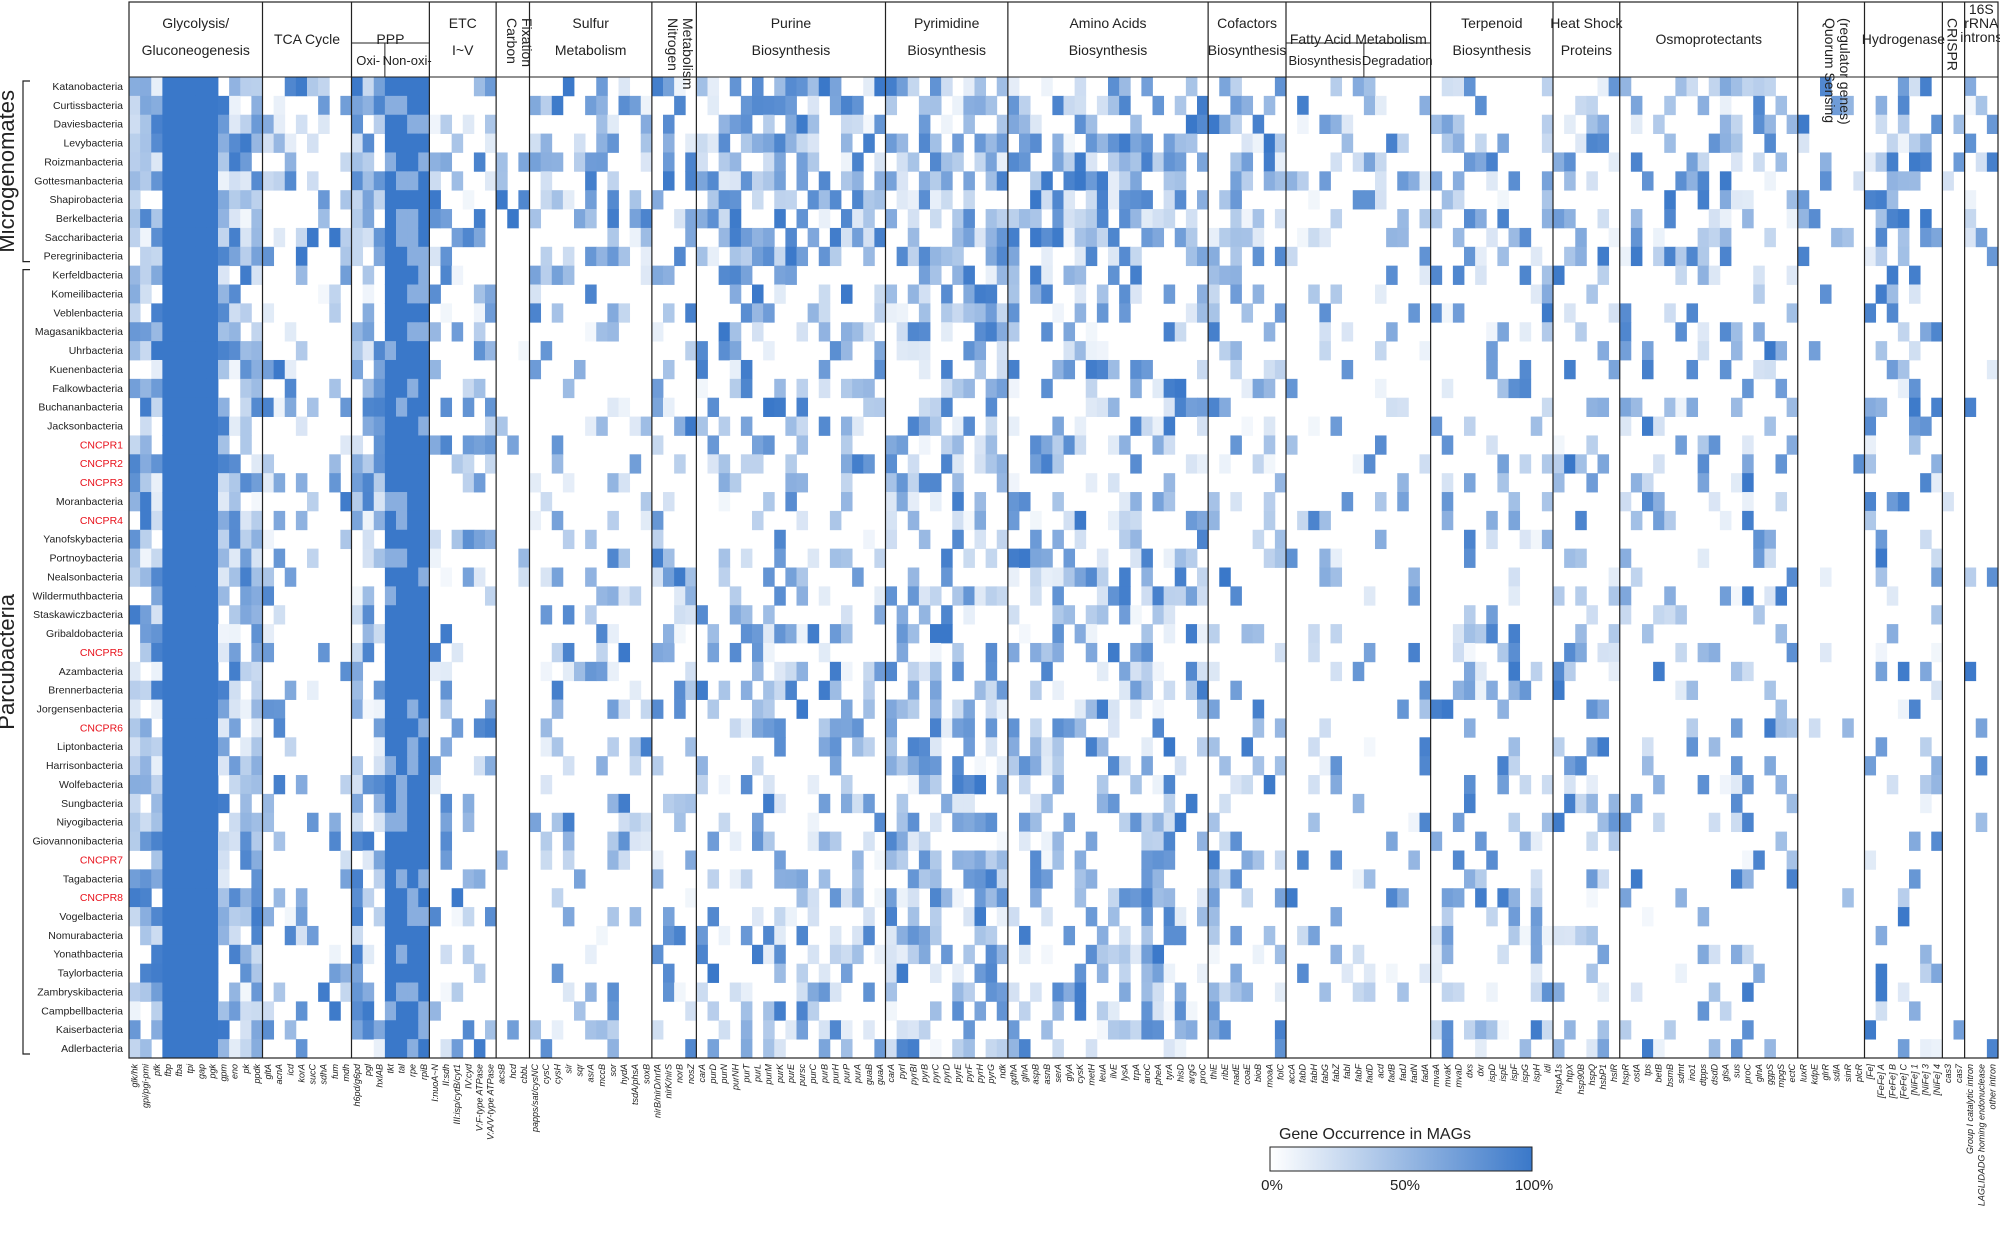  What do you see at coordinates (1091, 1075) in the screenshot?
I see `gene-label: metH` at bounding box center [1091, 1075].